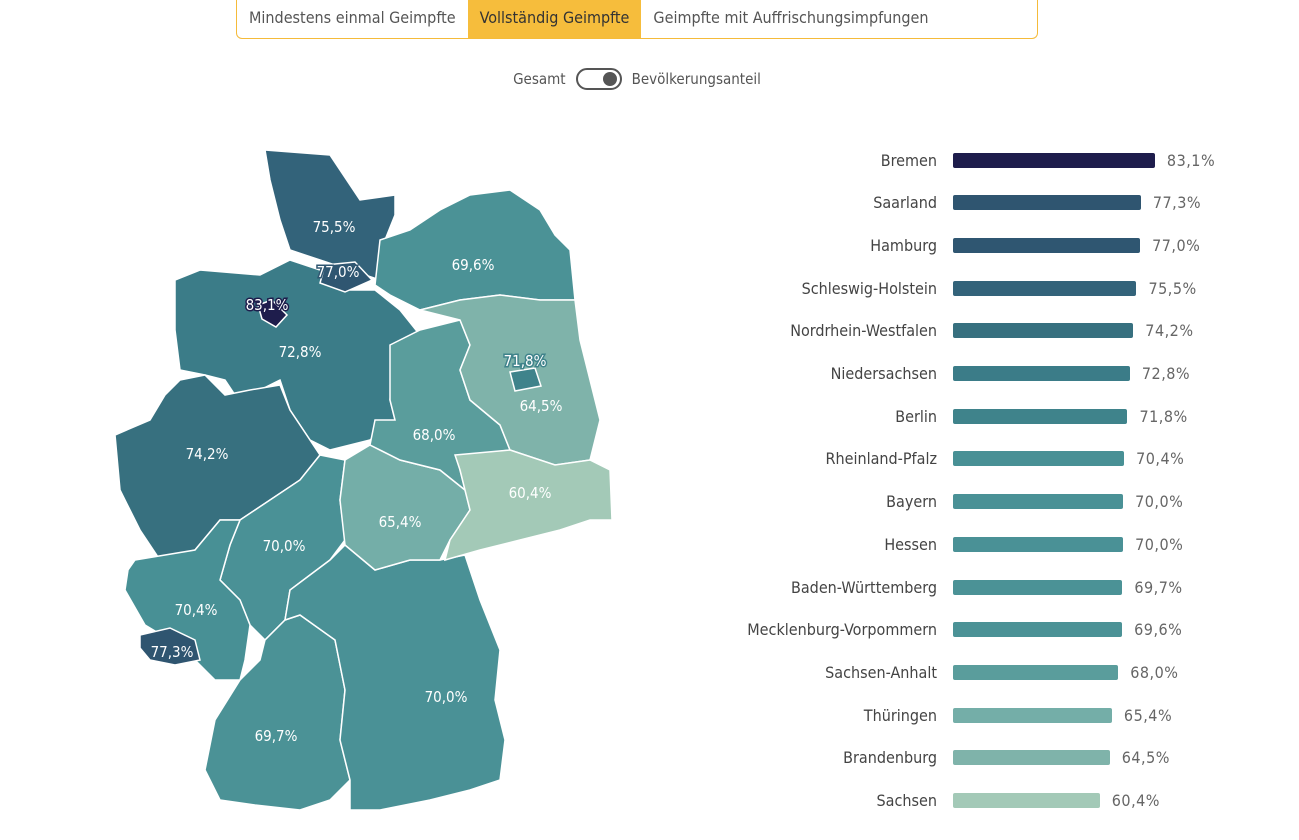 This screenshot has height=840, width=1299. I want to click on bar-row: Bremen 83,1%, so click(907, 160).